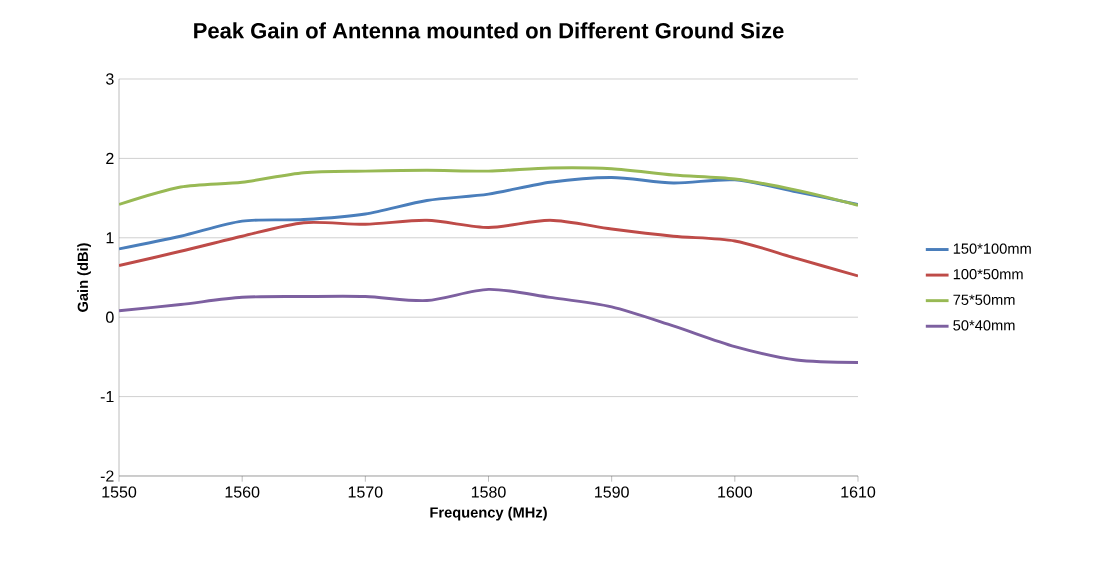  What do you see at coordinates (735, 492) in the screenshot?
I see `x-tick-label: 1600` at bounding box center [735, 492].